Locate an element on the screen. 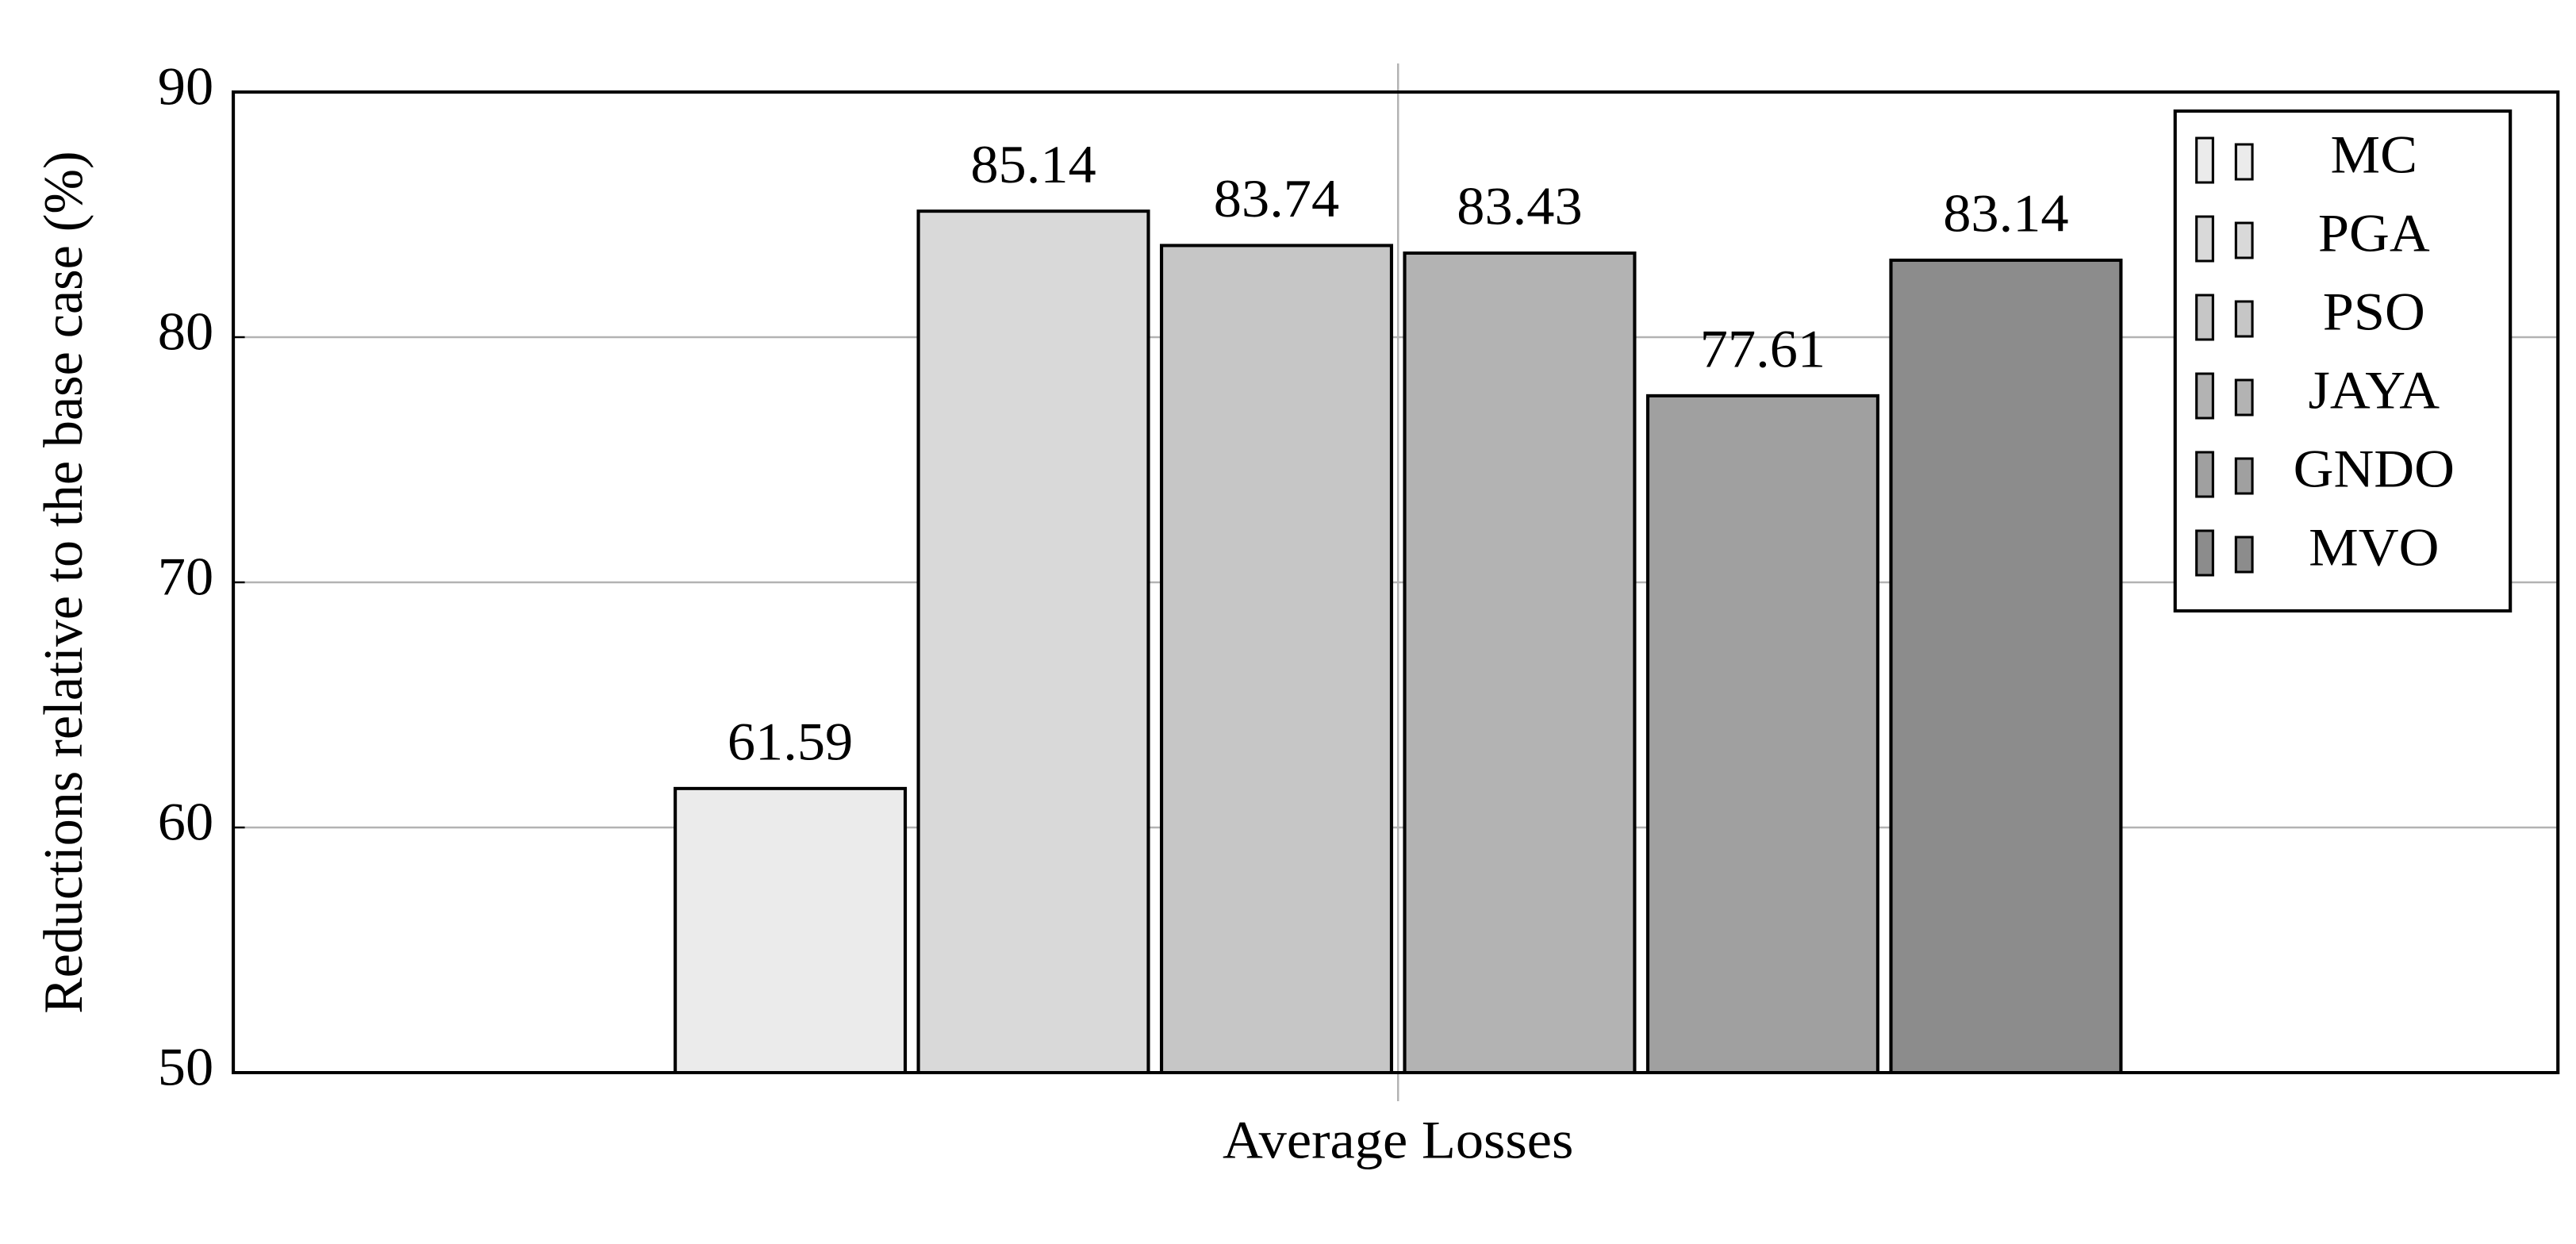  legend-label: GNDO is located at coordinates (2374, 469).